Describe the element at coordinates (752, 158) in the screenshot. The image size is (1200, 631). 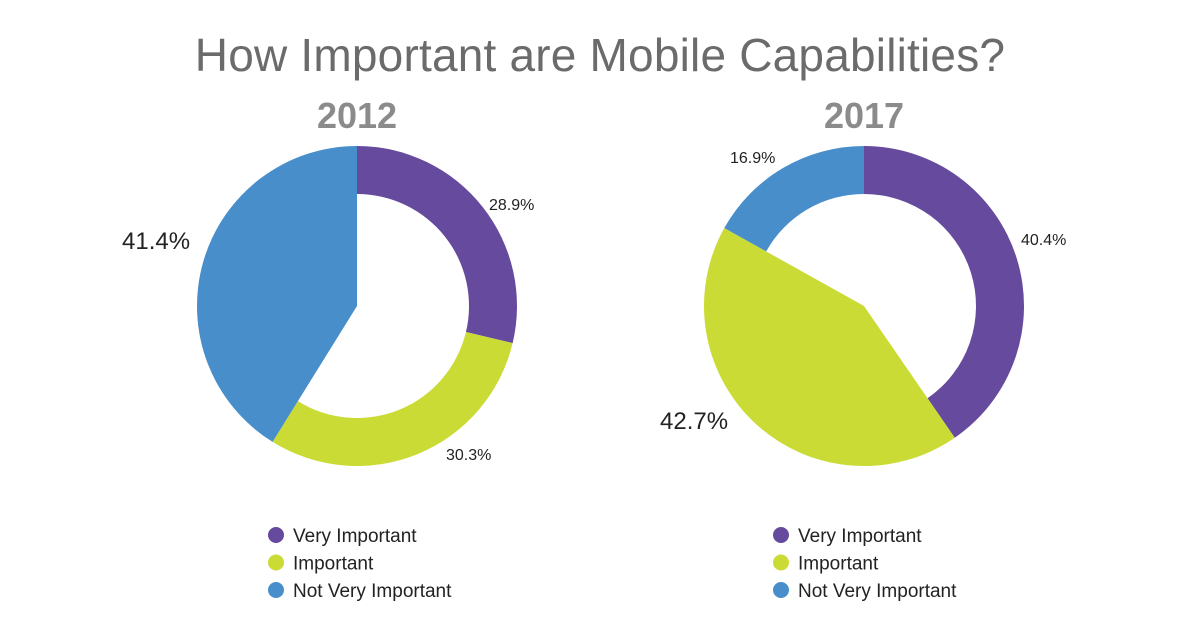
I see `value-label-not-very-important: 16.9%` at that location.